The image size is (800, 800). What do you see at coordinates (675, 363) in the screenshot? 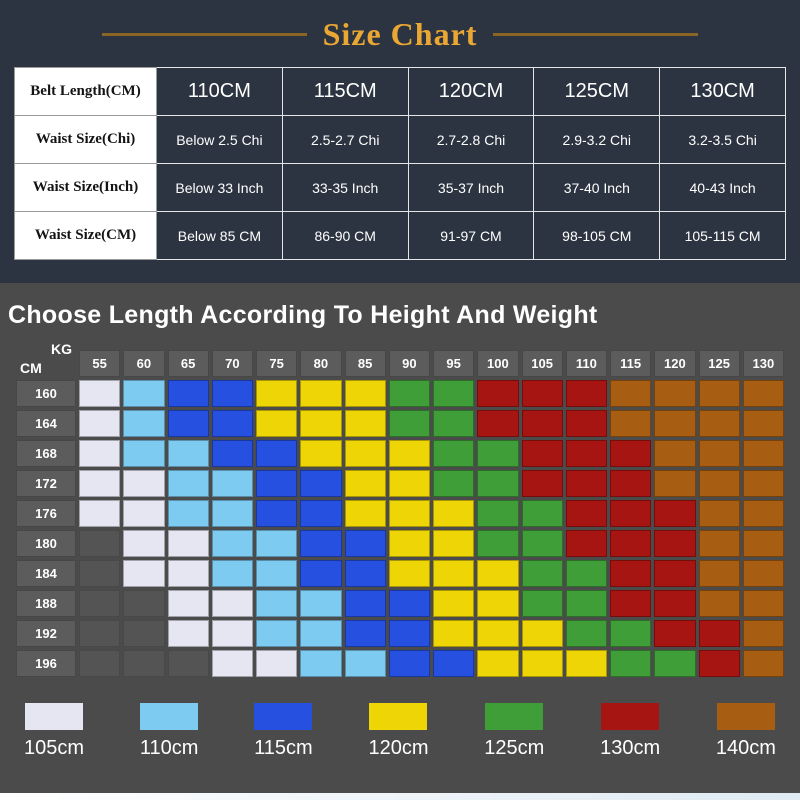
I see `heatmap-weight-header: 120` at bounding box center [675, 363].